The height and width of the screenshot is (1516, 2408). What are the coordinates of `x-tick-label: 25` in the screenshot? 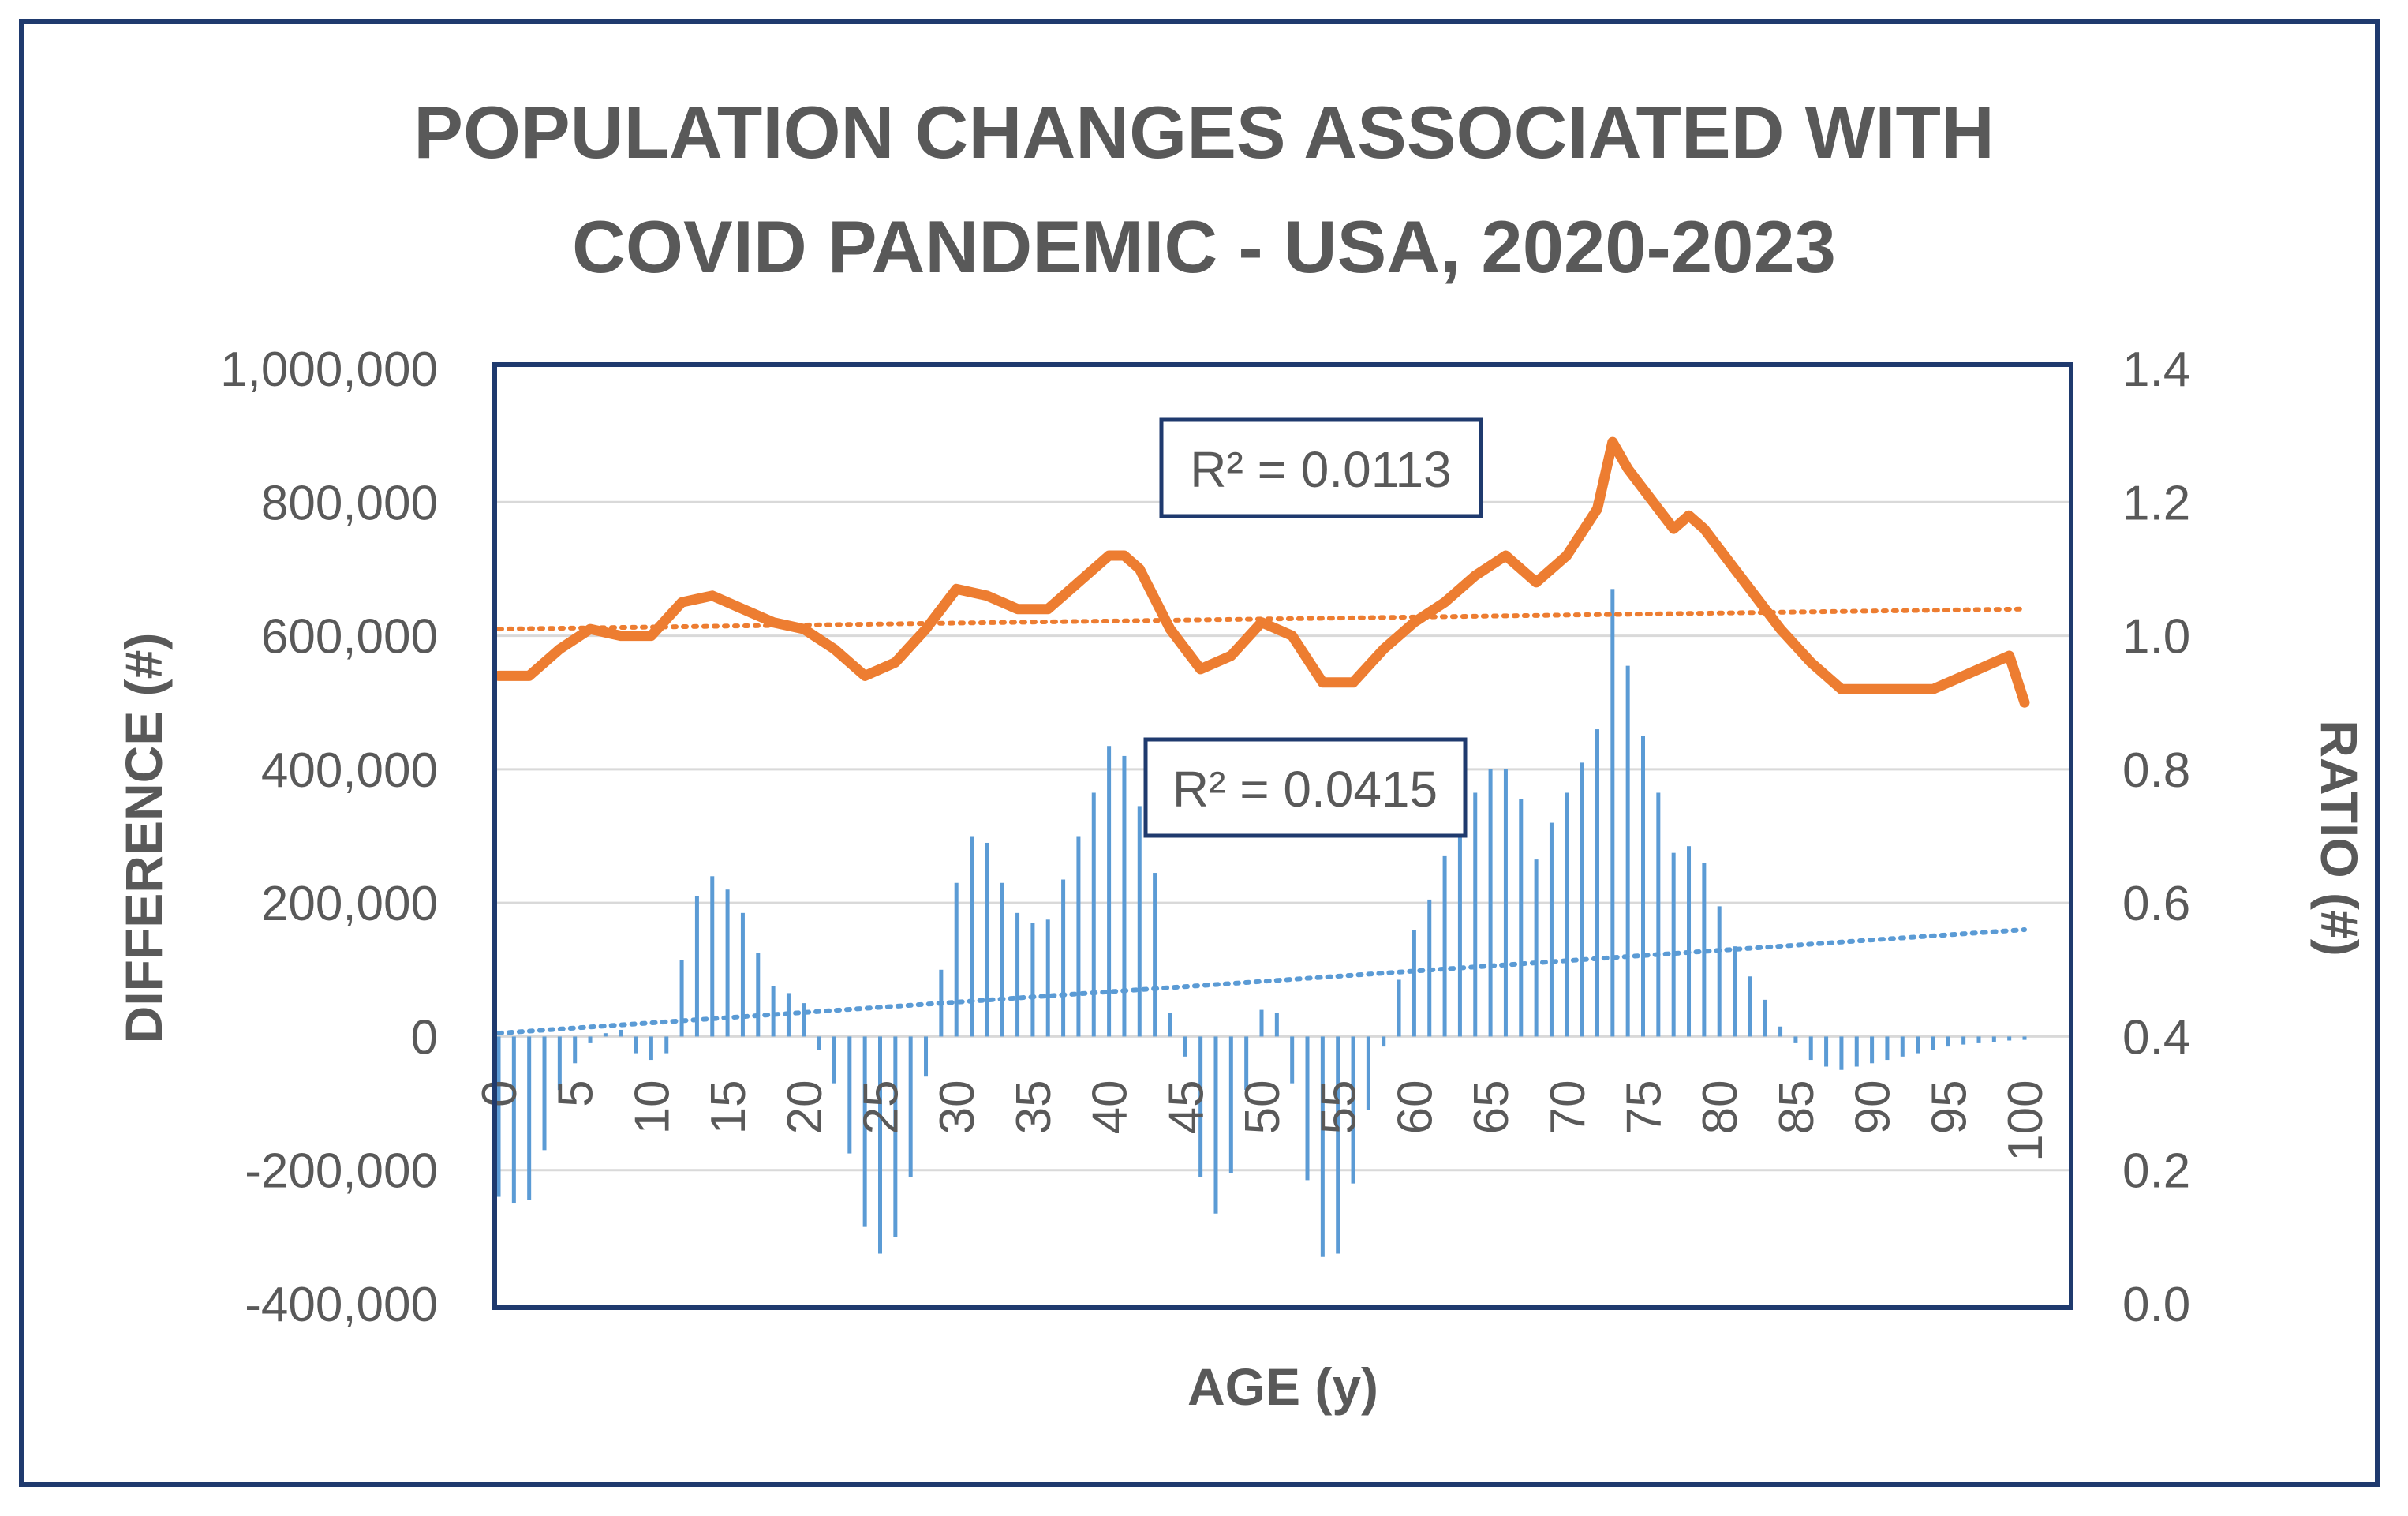 It's located at (881, 1107).